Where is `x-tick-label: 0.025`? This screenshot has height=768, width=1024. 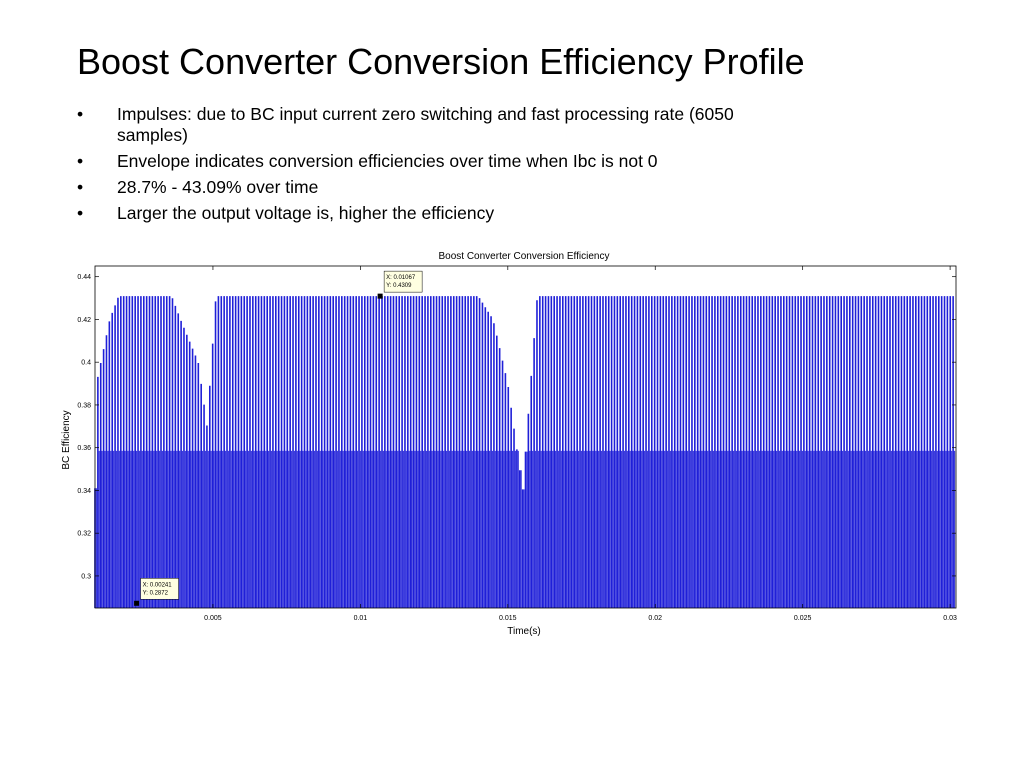
x-tick-label: 0.025 is located at coordinates (803, 618).